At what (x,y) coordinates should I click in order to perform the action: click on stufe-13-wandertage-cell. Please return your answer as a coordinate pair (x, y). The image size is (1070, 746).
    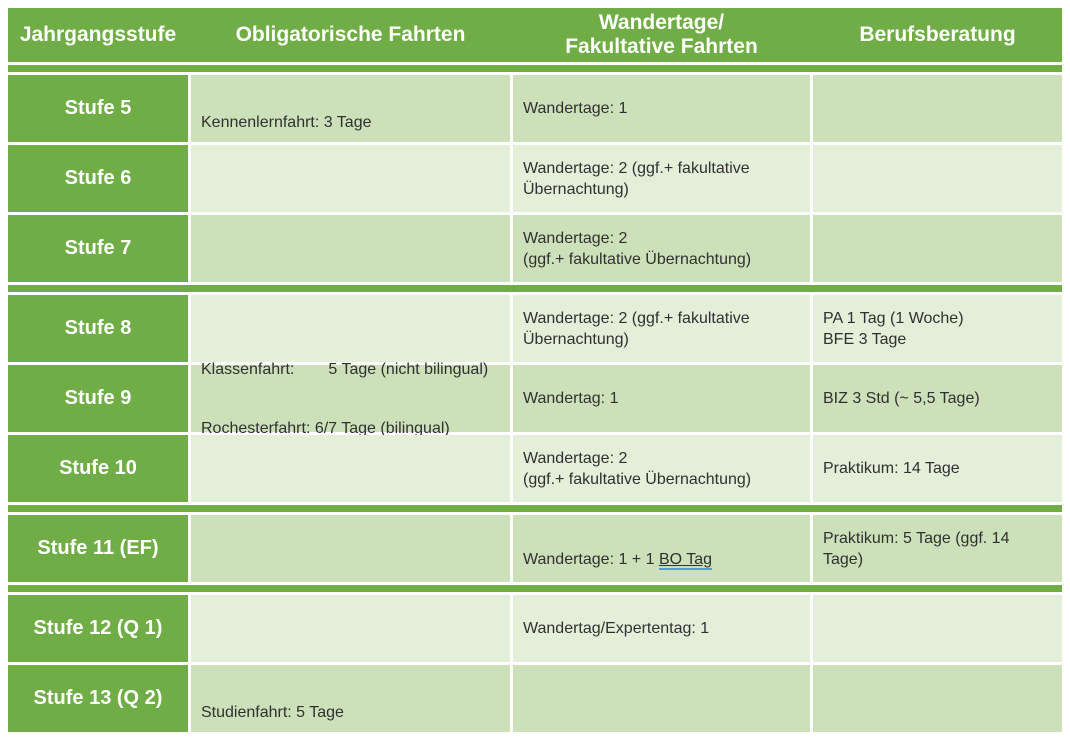
    Looking at the image, I should click on (661, 698).